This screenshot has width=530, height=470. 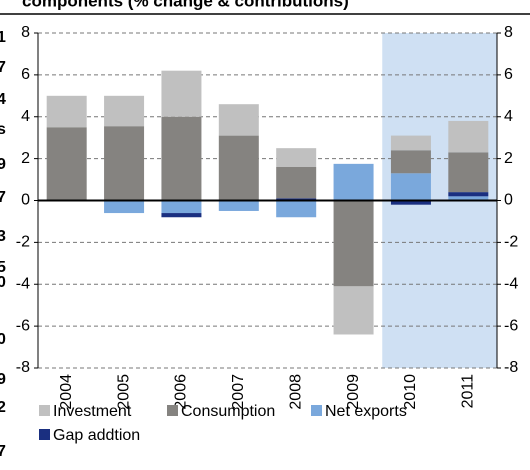 What do you see at coordinates (96, 435) in the screenshot?
I see `legend-label: Gap addtion` at bounding box center [96, 435].